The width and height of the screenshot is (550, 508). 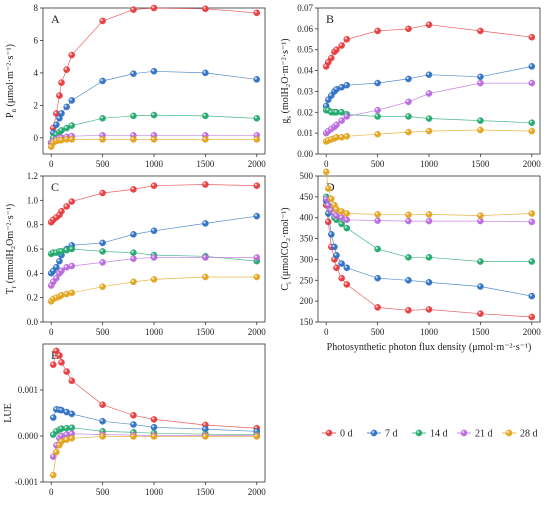 What do you see at coordinates (33, 322) in the screenshot?
I see `y-tick-label: 0.0` at bounding box center [33, 322].